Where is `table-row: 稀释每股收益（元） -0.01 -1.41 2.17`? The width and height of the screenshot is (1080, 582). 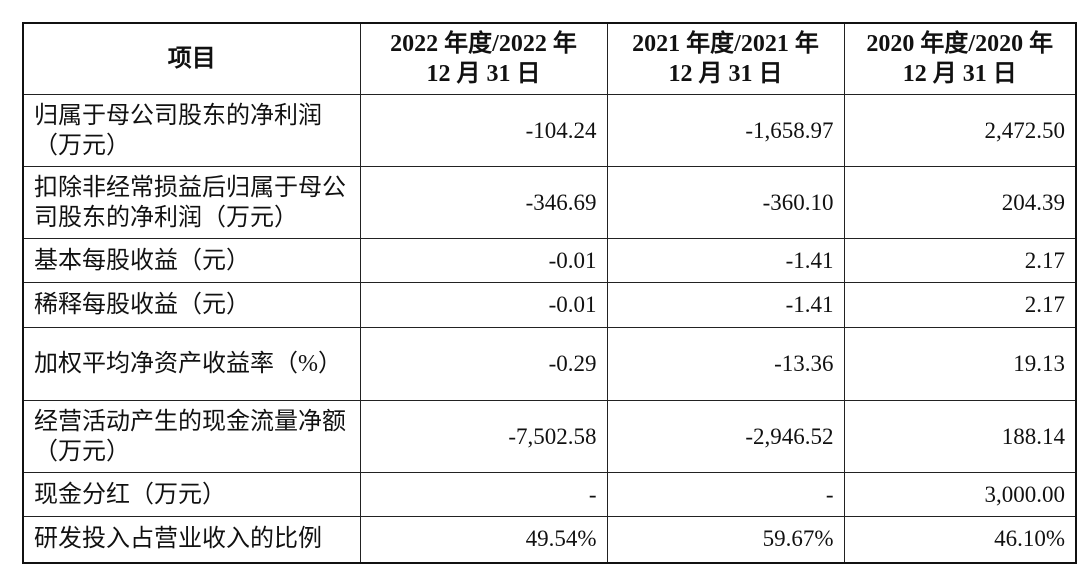 table-row: 稀释每股收益（元） -0.01 -1.41 2.17 is located at coordinates (549, 305).